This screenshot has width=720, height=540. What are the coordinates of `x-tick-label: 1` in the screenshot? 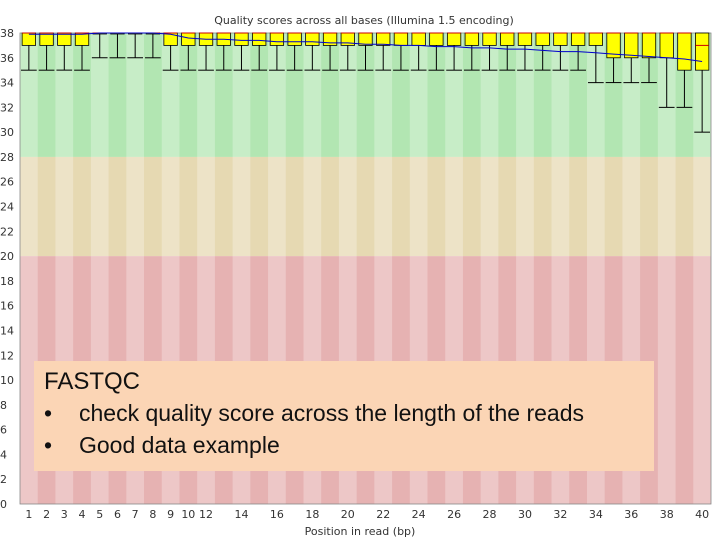 It's located at (28, 514).